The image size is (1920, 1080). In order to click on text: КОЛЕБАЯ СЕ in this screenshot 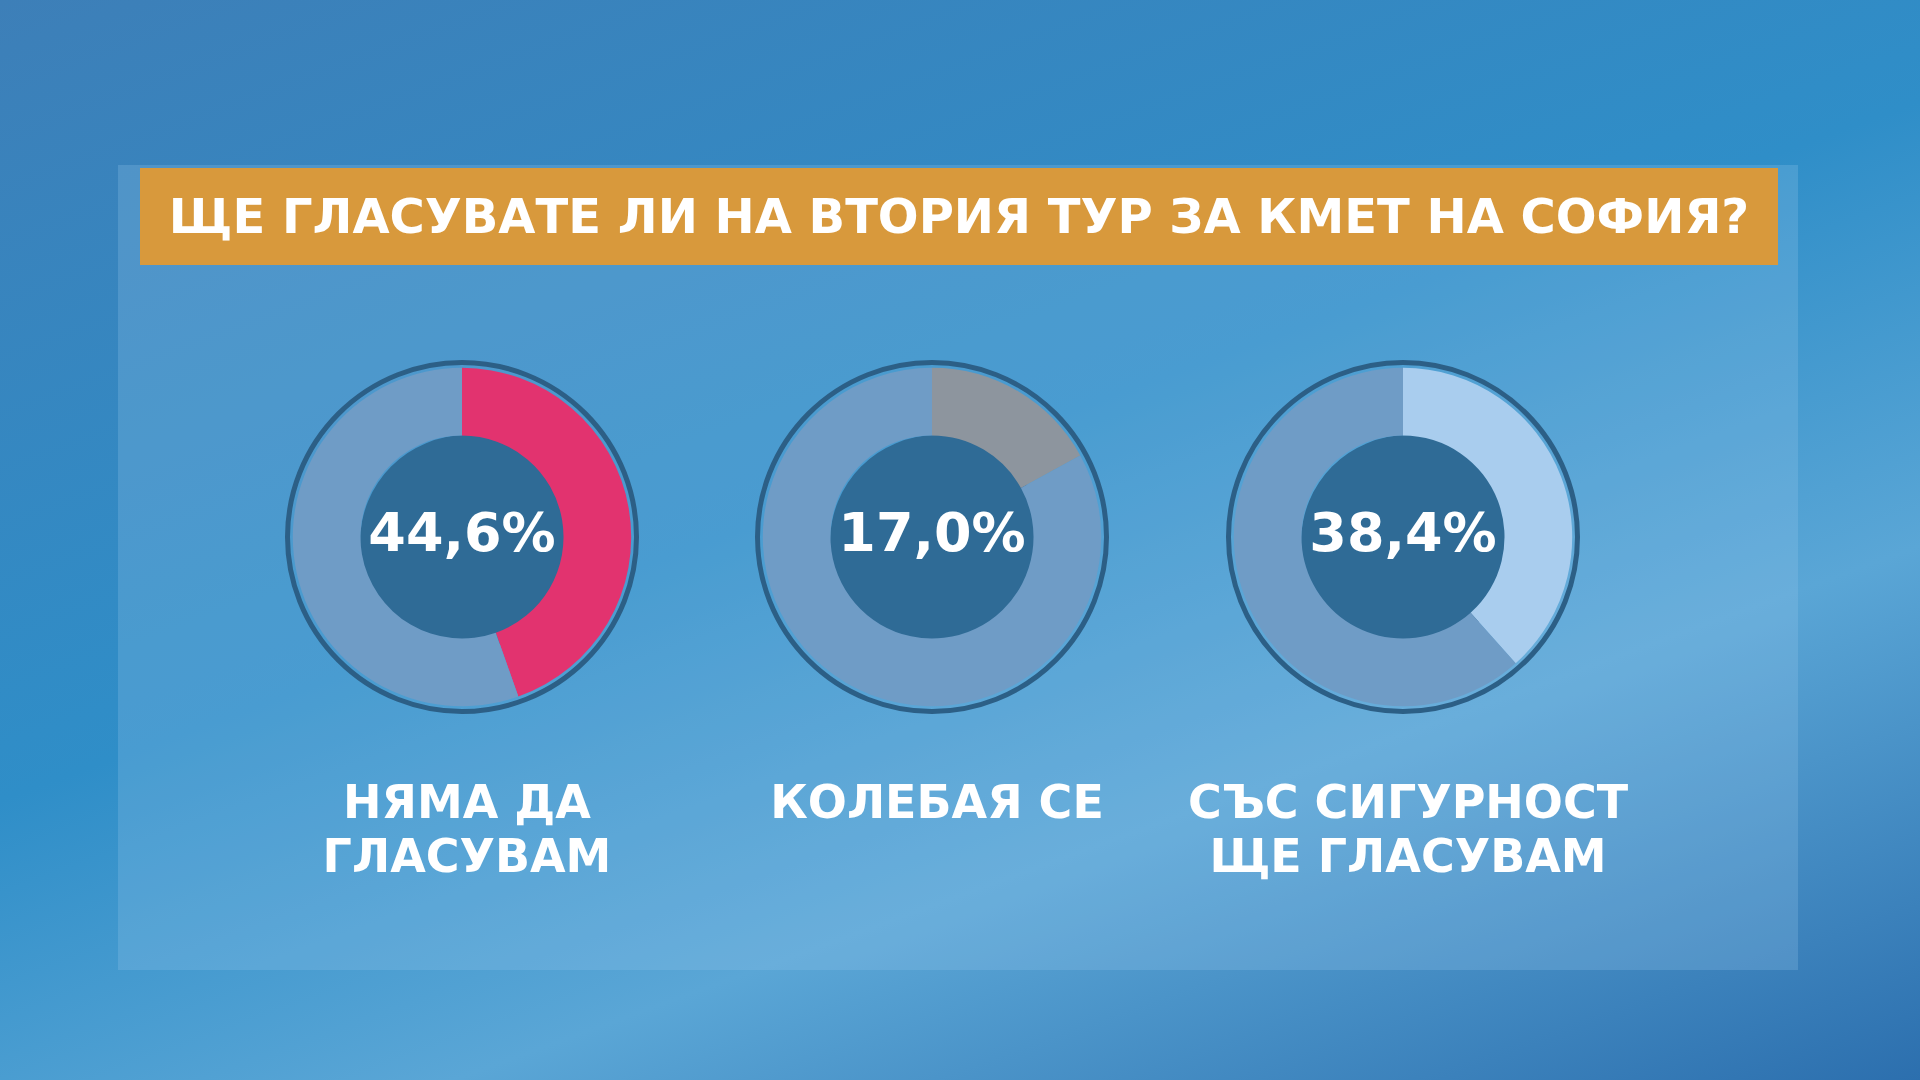, I will do `click(937, 802)`.